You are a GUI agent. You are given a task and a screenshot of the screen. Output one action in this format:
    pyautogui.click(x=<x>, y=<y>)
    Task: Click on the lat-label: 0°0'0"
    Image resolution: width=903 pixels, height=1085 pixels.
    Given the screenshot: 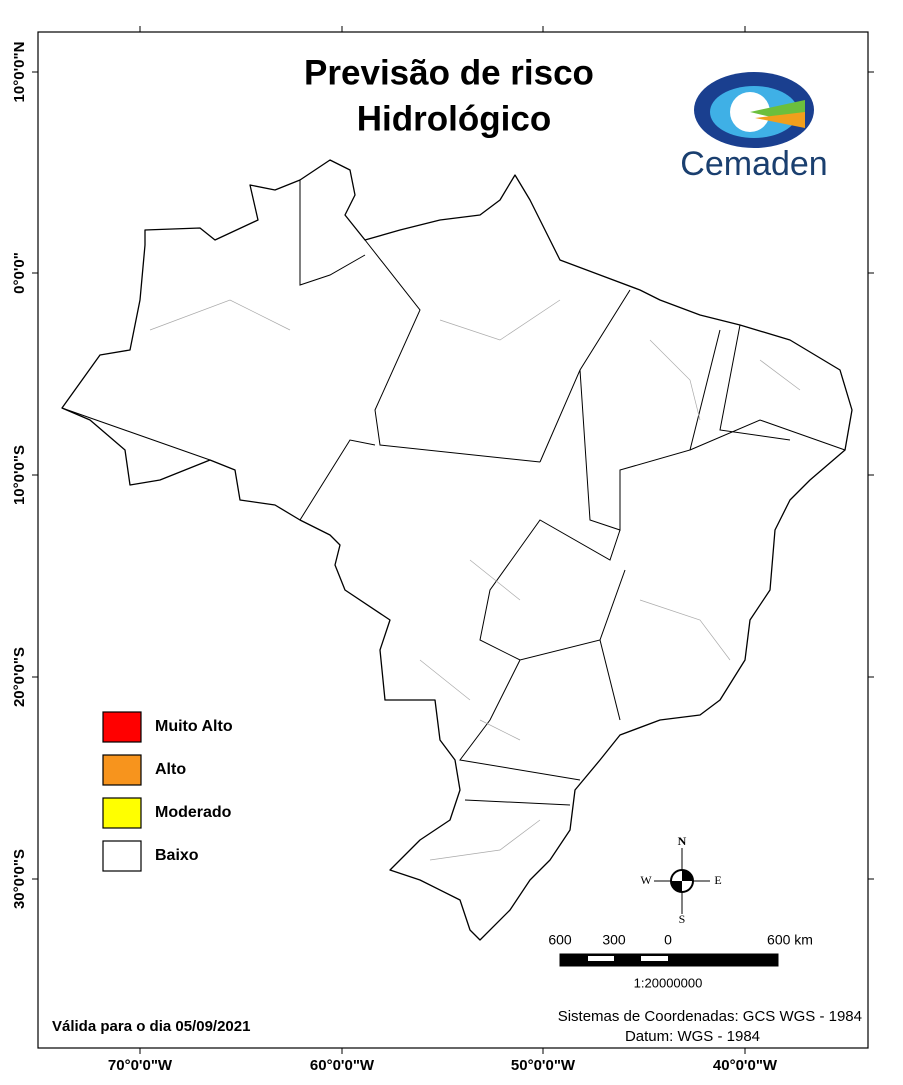 What is the action you would take?
    pyautogui.click(x=19, y=273)
    